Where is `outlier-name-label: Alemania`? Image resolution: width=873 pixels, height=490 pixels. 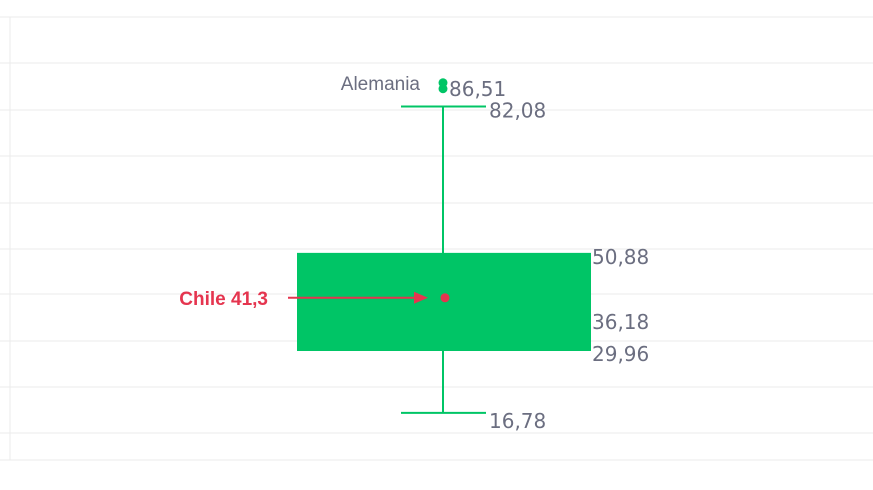
outlier-name-label: Alemania is located at coordinates (381, 84).